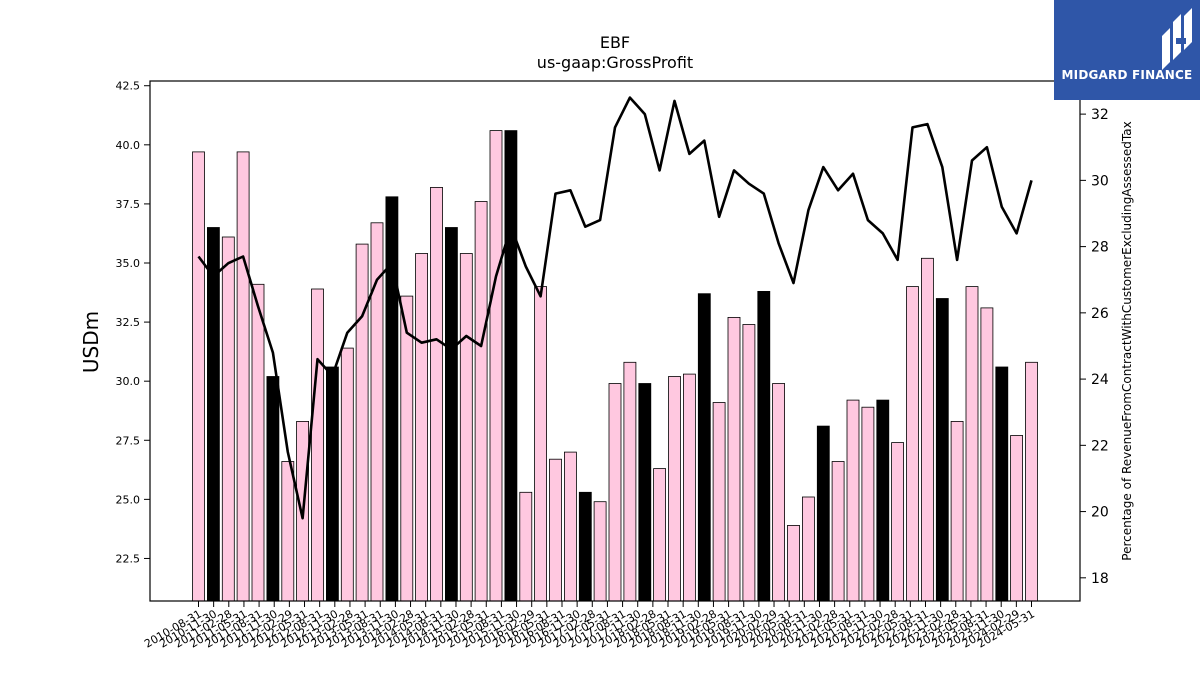 The image size is (1200, 675). What do you see at coordinates (128, 381) in the screenshot?
I see `y-tick-label: 30.0` at bounding box center [128, 381].